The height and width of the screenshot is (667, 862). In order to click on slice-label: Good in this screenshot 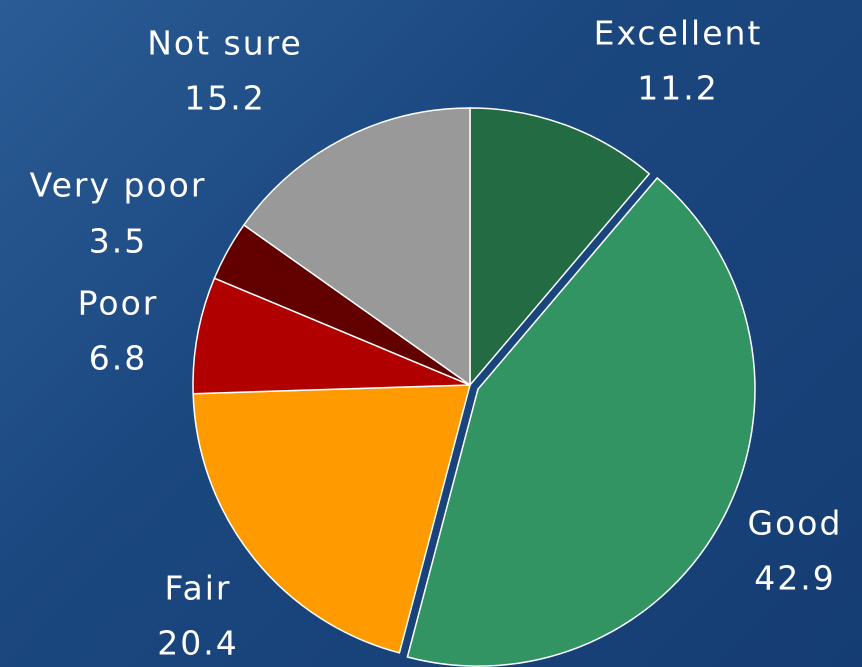, I will do `click(795, 523)`.